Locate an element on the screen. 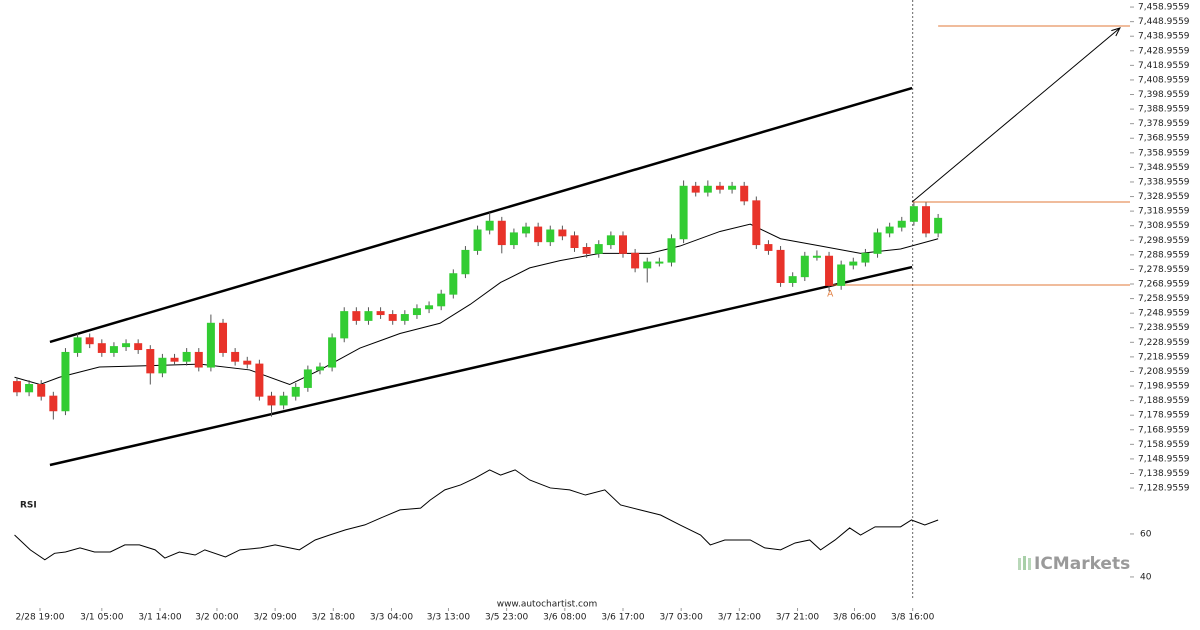  y-tick-label: 7,408.9559 is located at coordinates (1164, 80).